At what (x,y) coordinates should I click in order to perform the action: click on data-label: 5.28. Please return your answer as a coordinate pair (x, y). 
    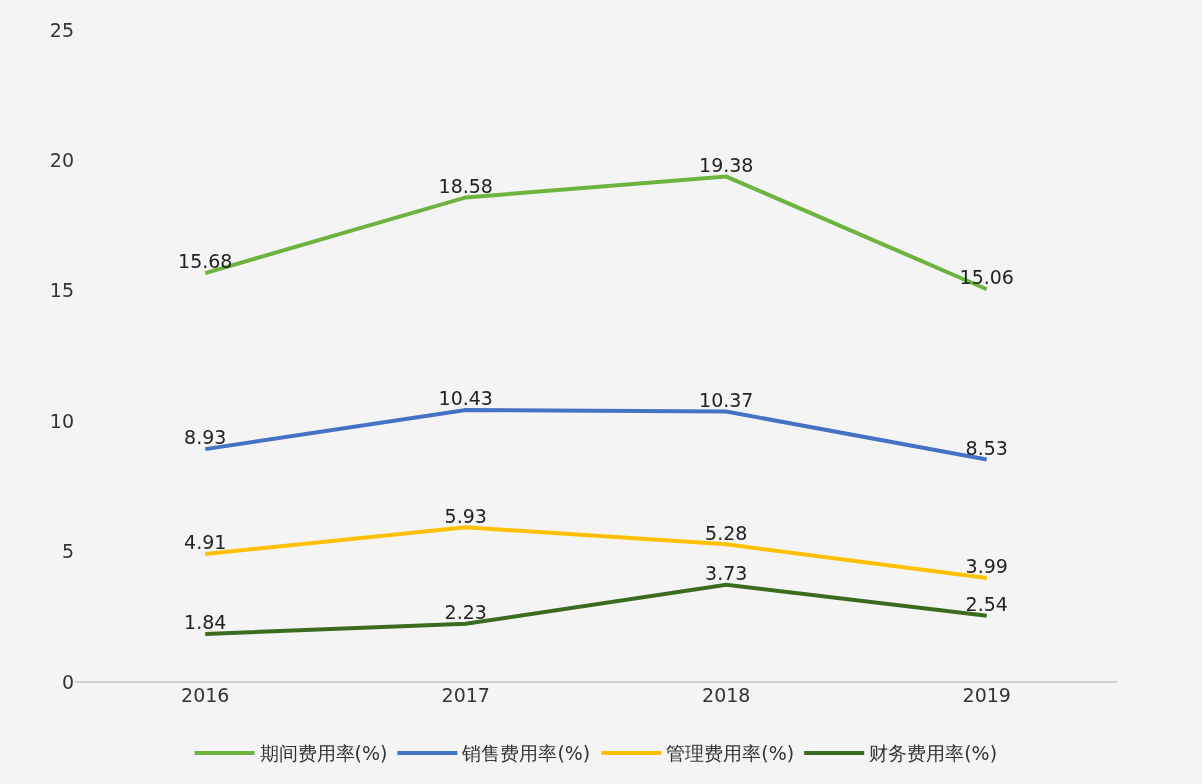
    Looking at the image, I should click on (726, 532).